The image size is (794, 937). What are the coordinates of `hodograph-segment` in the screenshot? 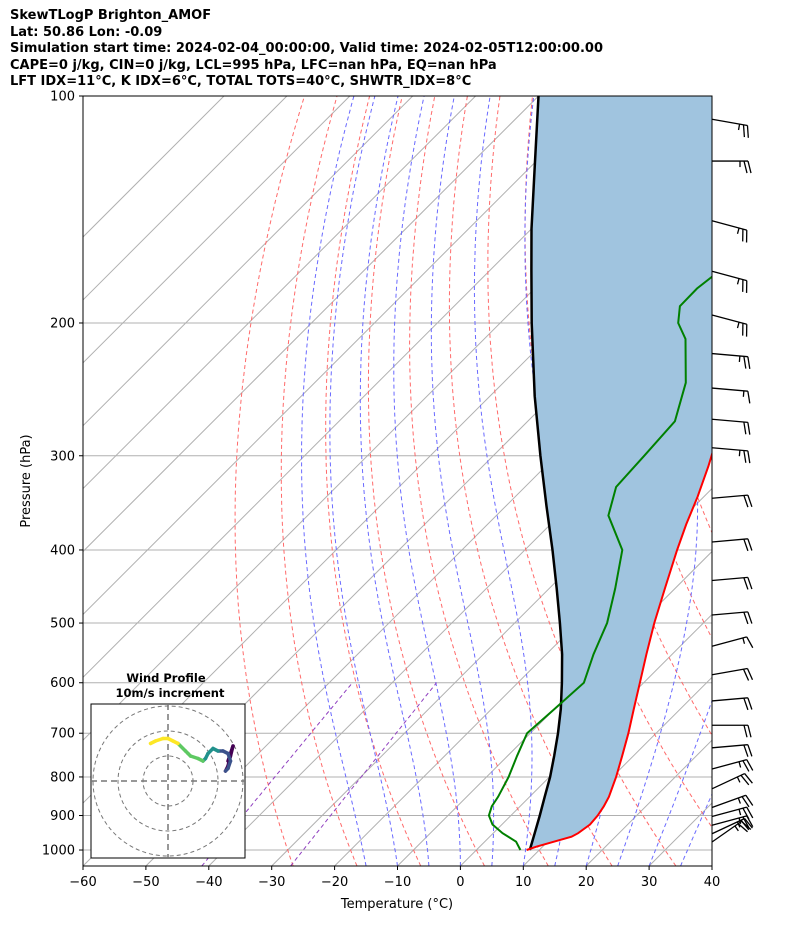 It's located at (153, 742).